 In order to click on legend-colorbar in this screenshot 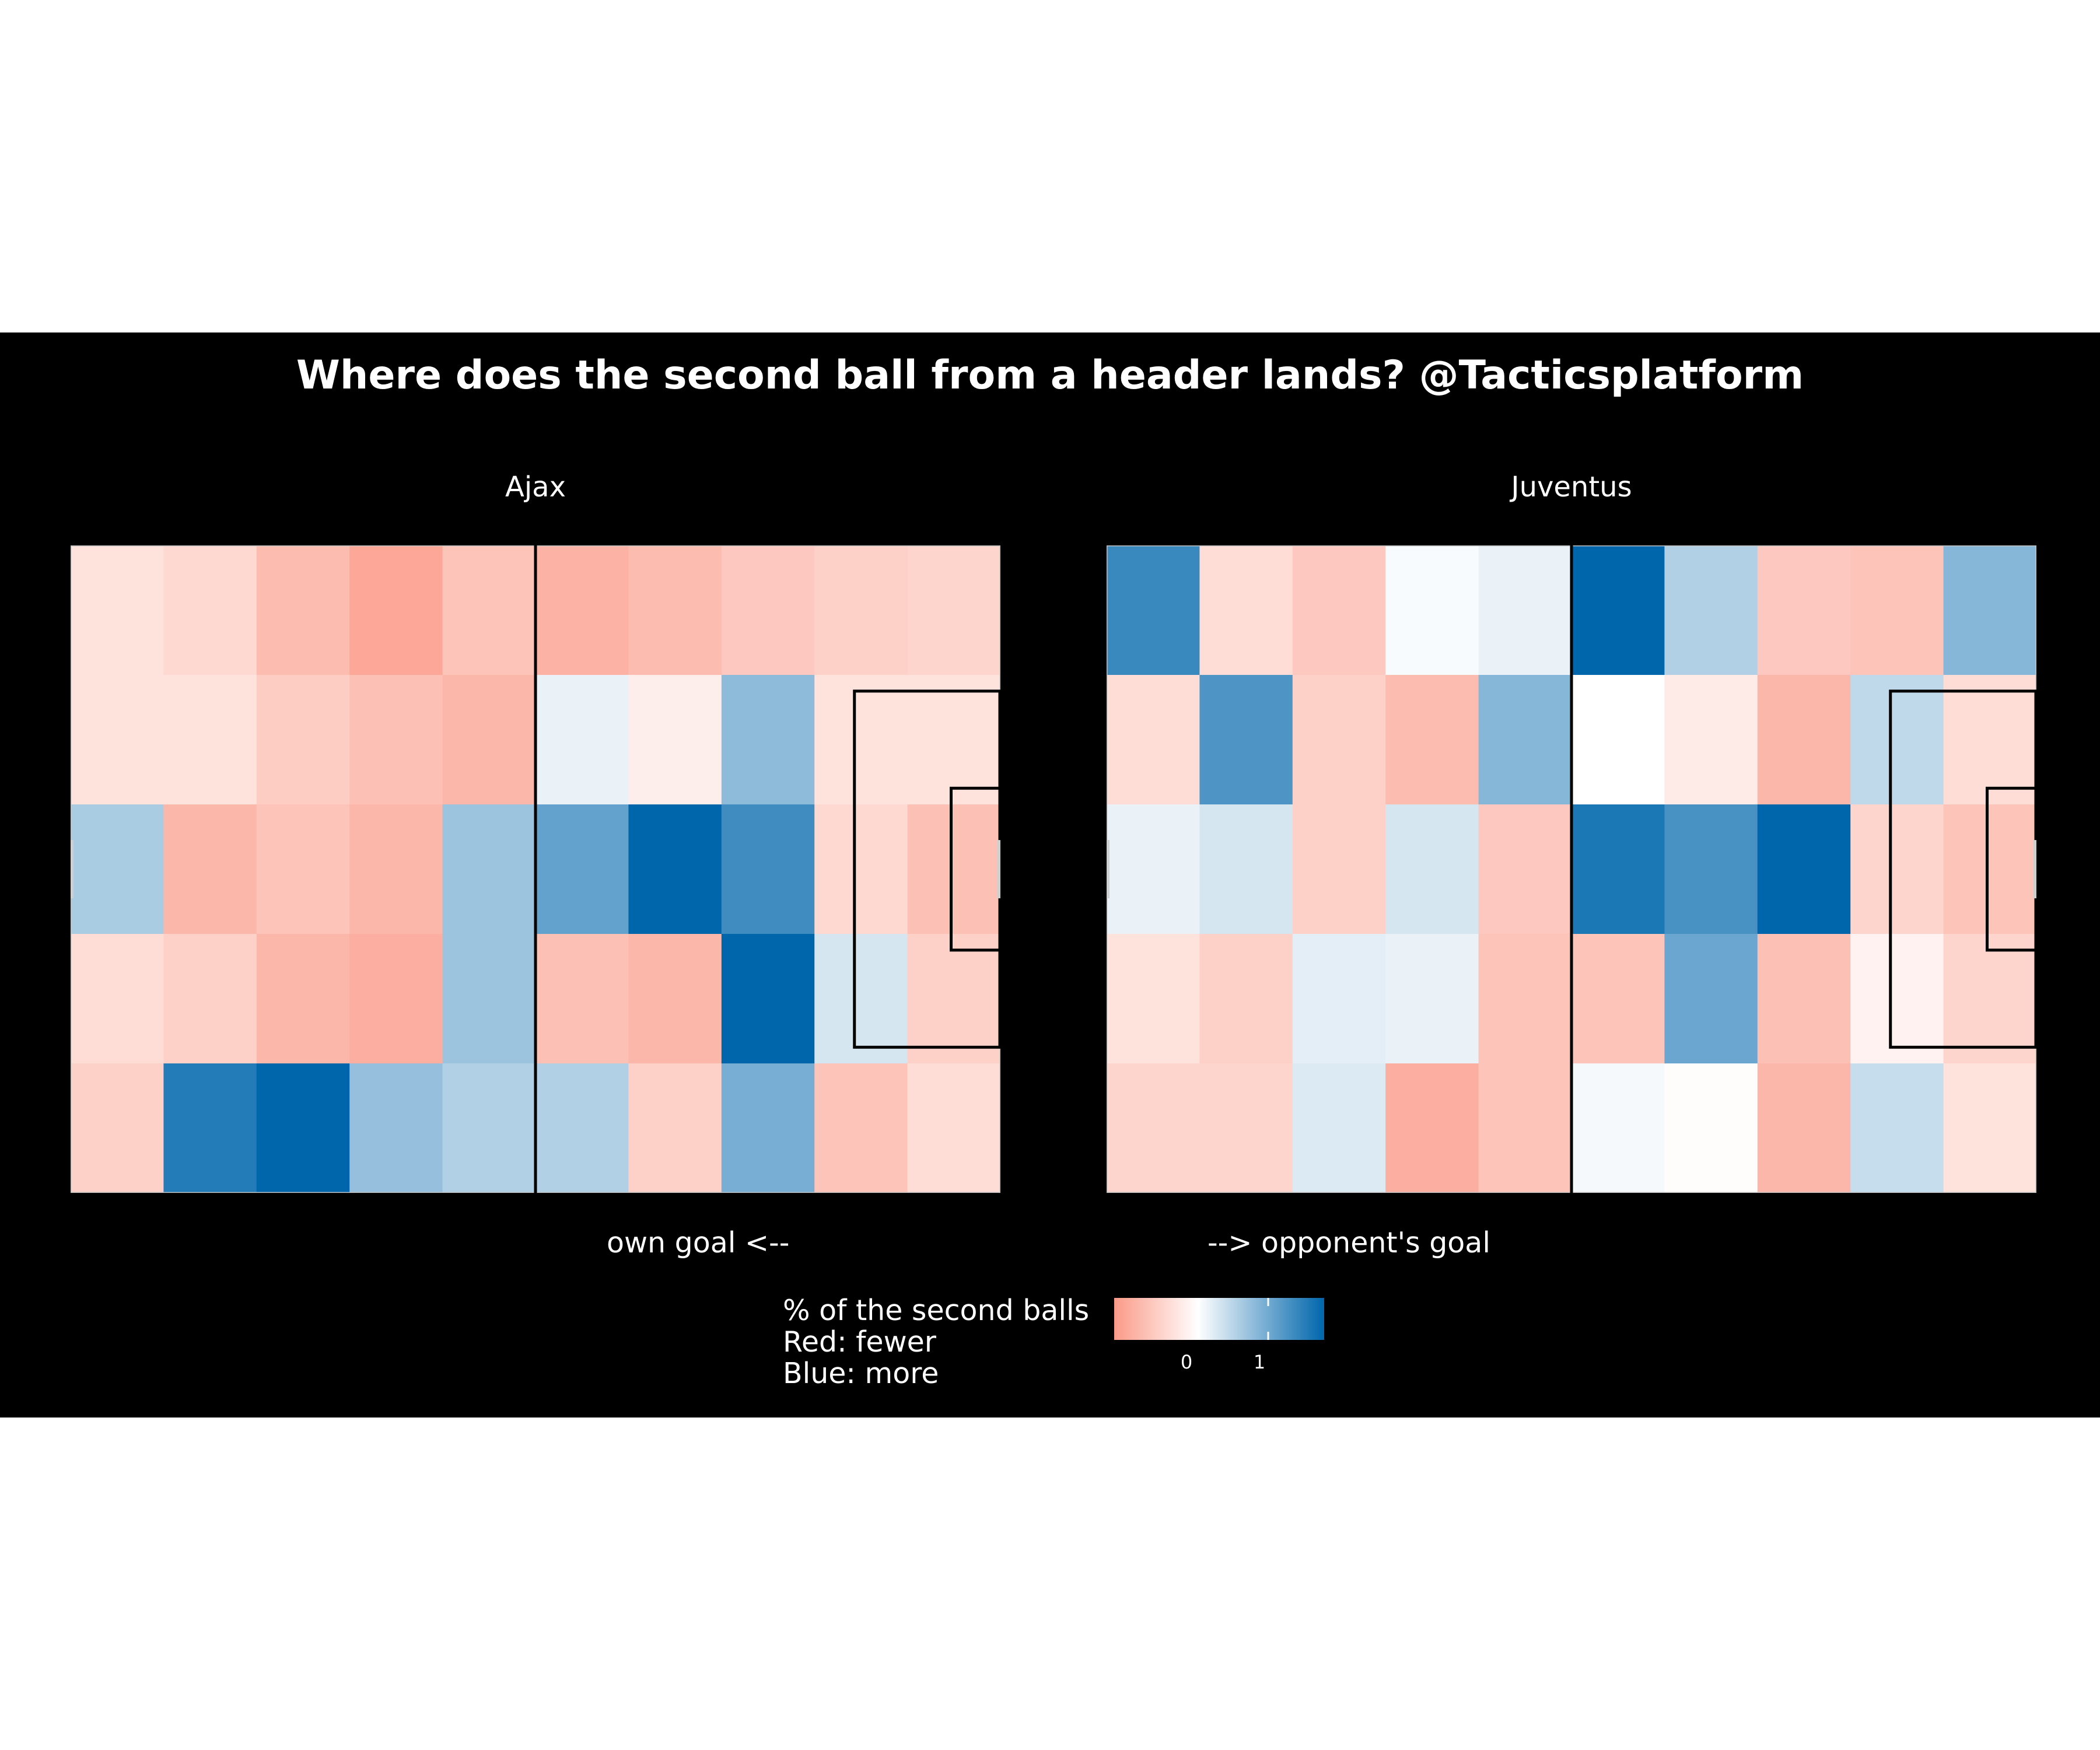, I will do `click(1219, 1319)`.